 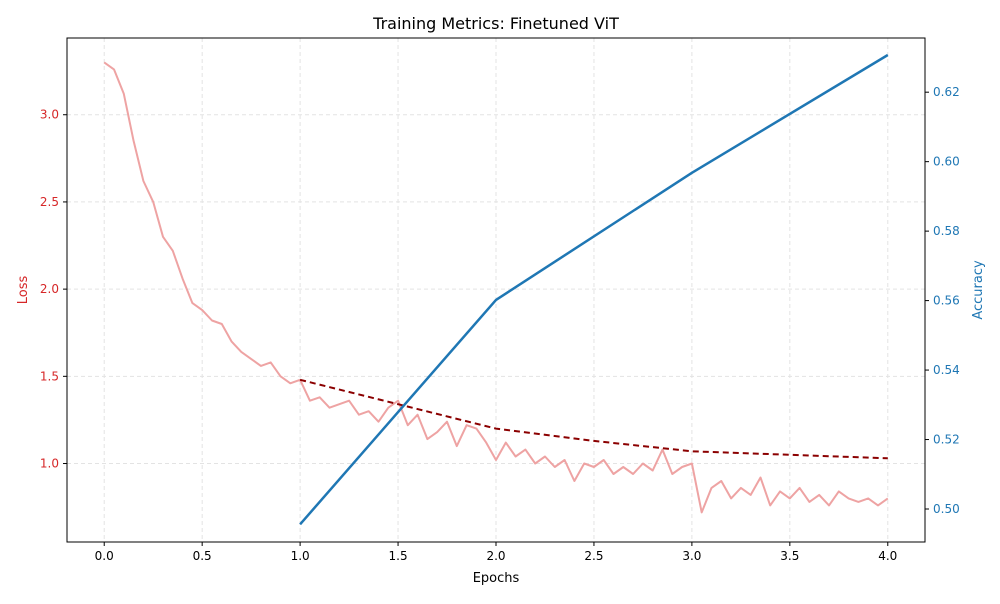 I want to click on y-right-tick-label: 0.56, so click(x=946, y=301).